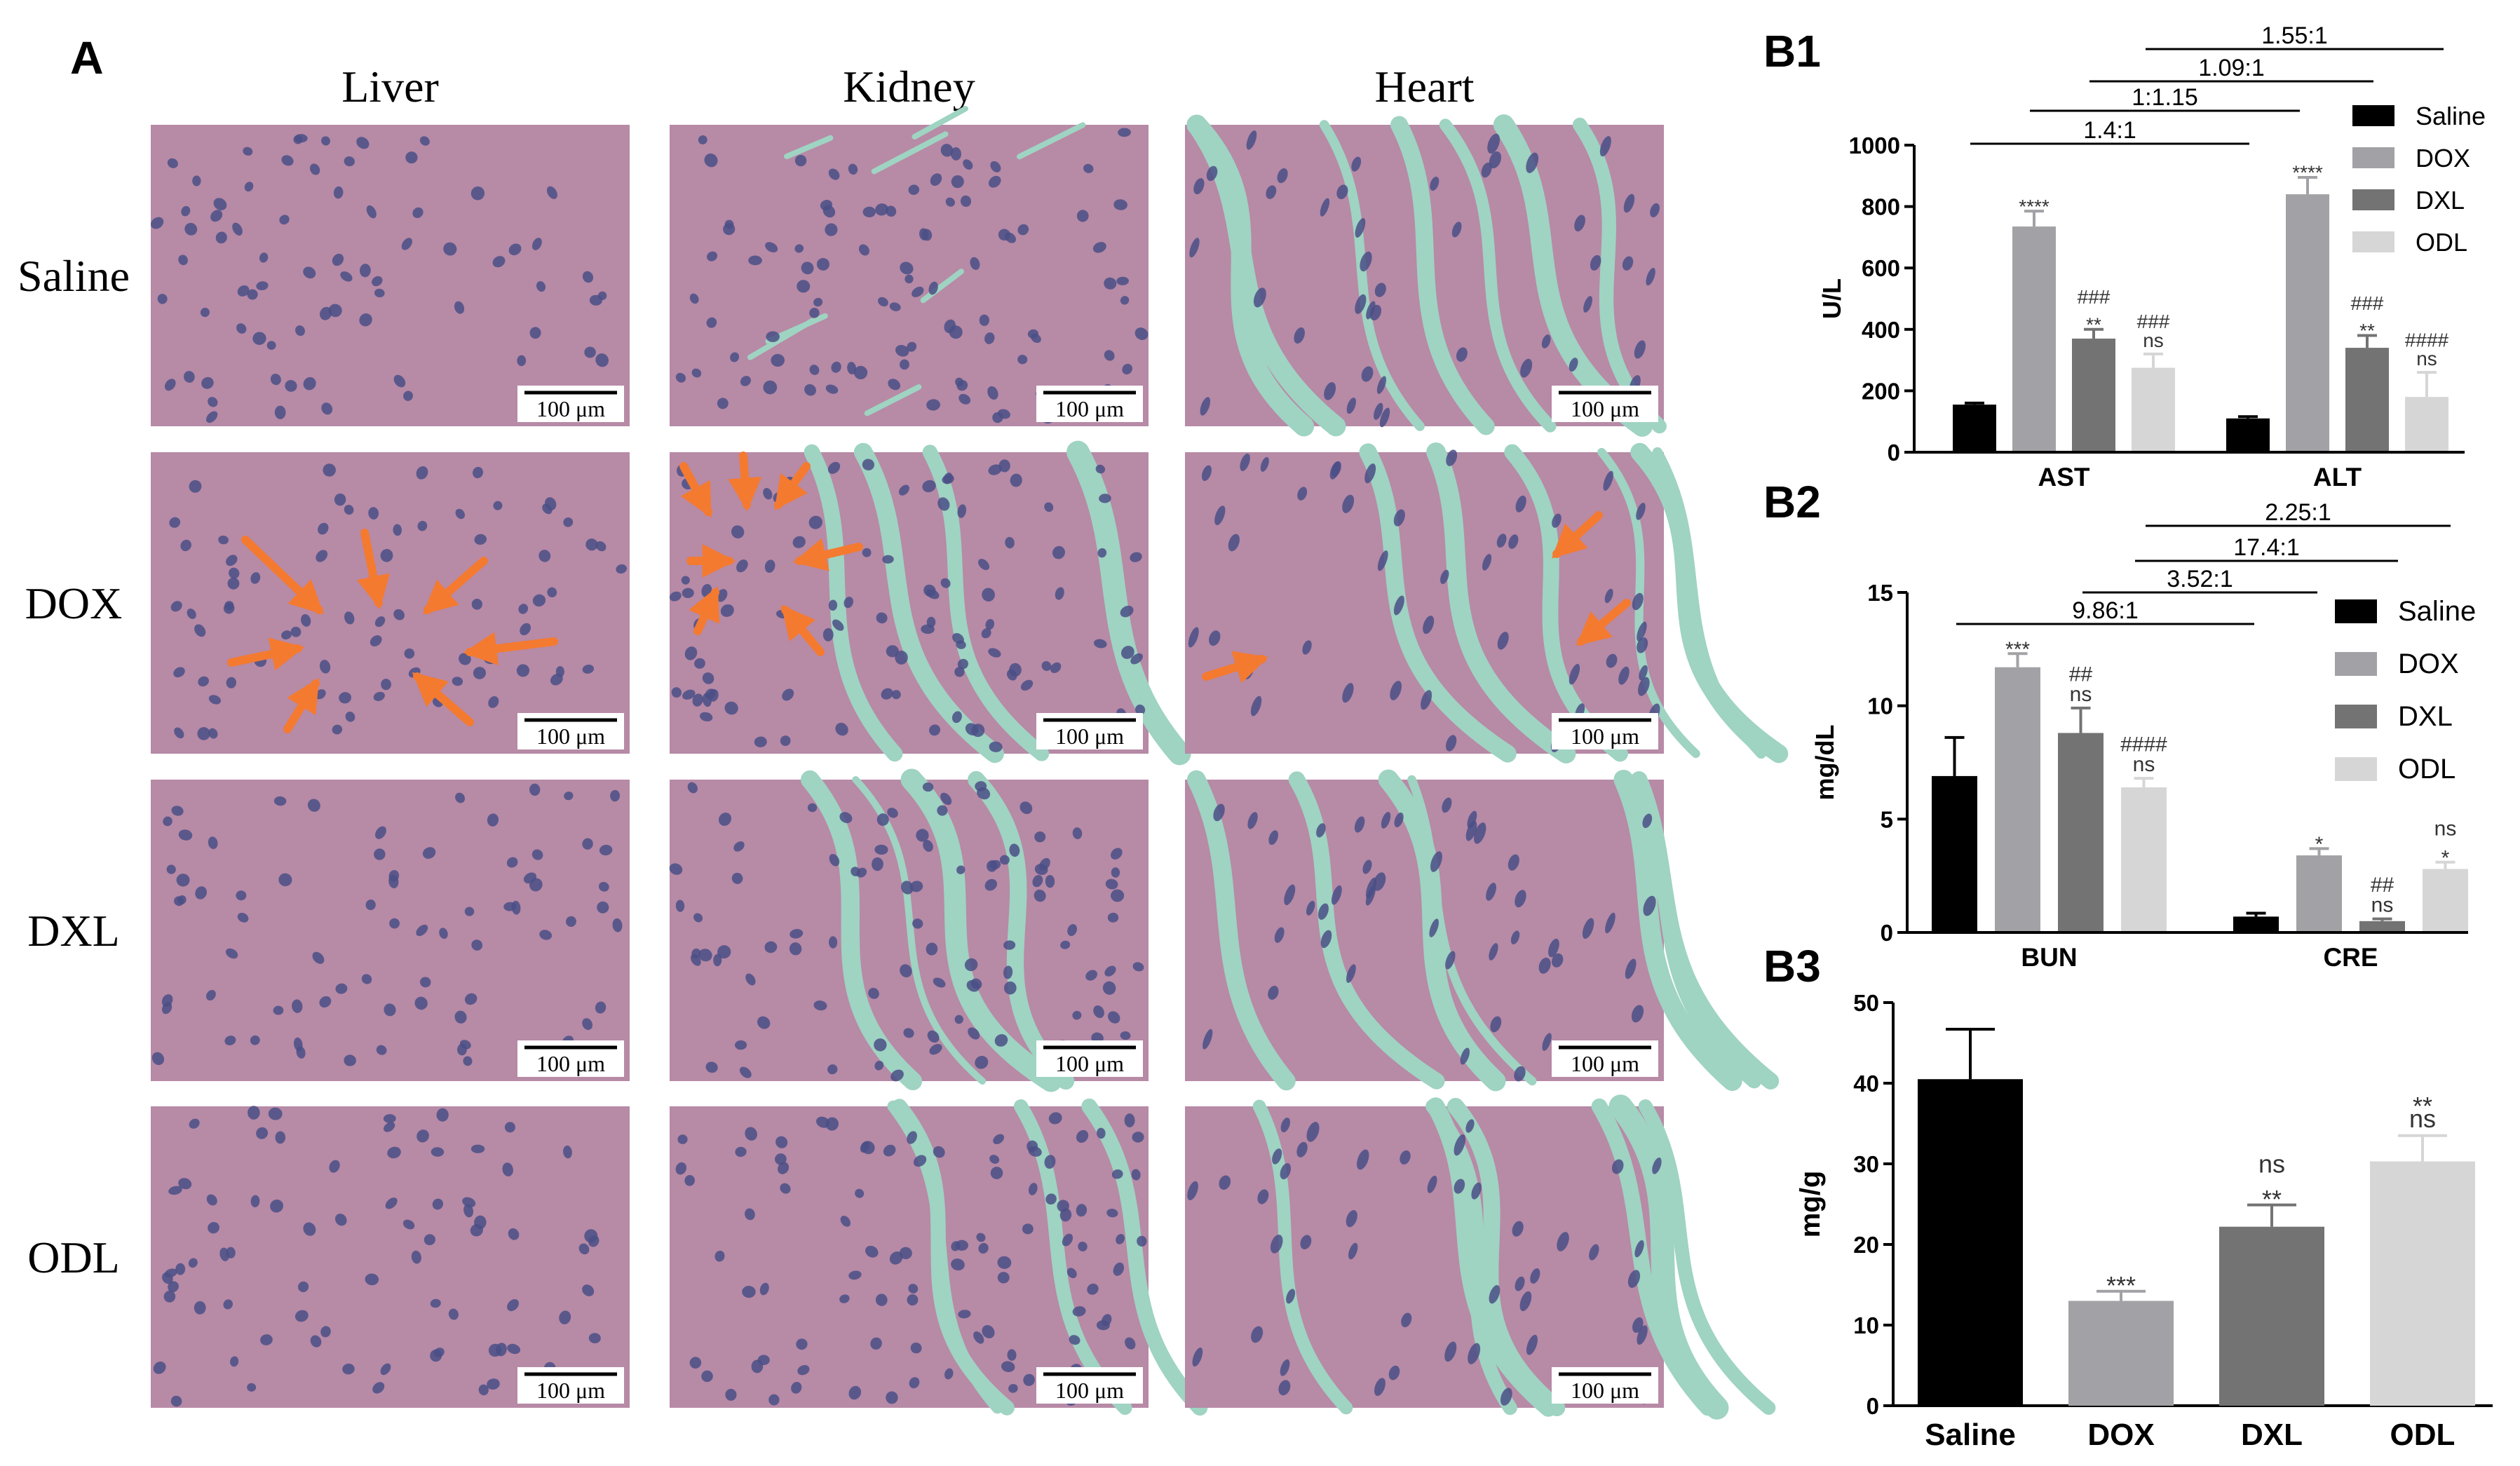  What do you see at coordinates (1880, 593) in the screenshot?
I see `y-tick-label: 15` at bounding box center [1880, 593].